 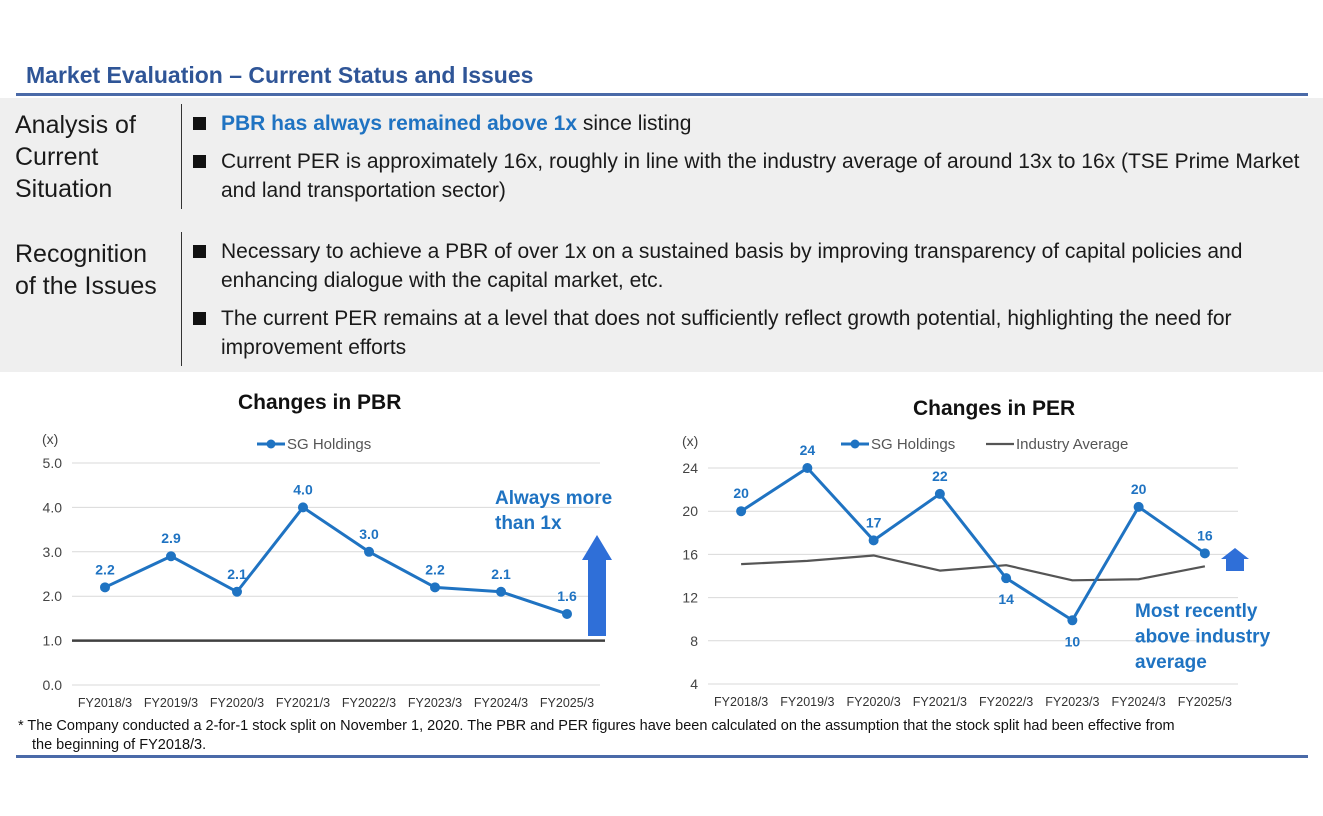 What do you see at coordinates (53, 507) in the screenshot?
I see `y-tick-label: 4.0` at bounding box center [53, 507].